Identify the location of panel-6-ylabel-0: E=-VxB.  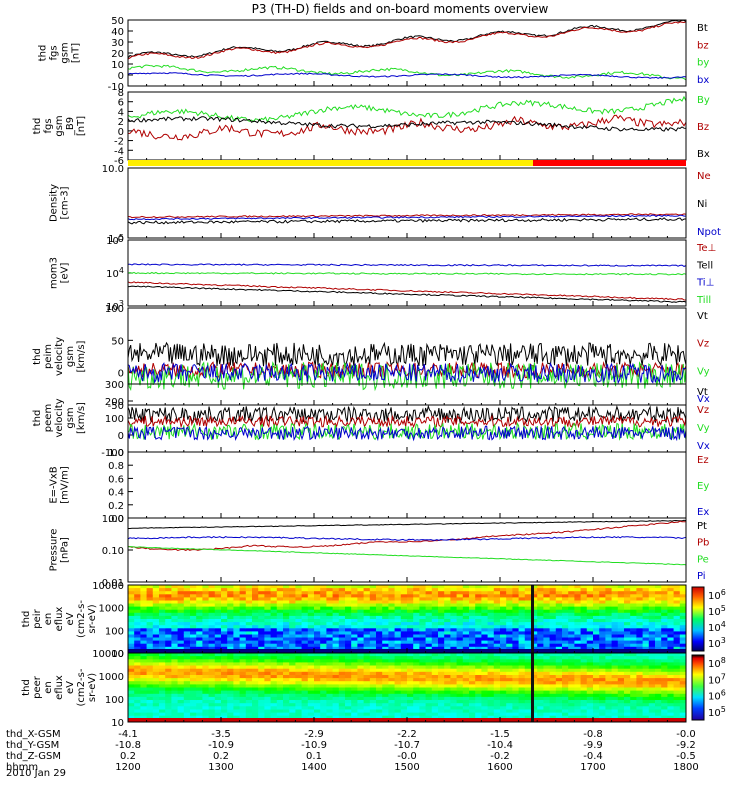
(54, 484).